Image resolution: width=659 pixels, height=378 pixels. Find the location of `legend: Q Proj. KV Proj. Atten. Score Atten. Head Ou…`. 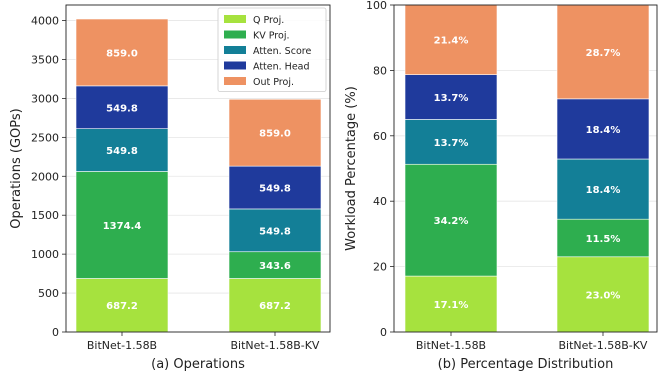

legend: Q Proj. KV Proj. Atten. Score Atten. Head Ou… is located at coordinates (272, 49).